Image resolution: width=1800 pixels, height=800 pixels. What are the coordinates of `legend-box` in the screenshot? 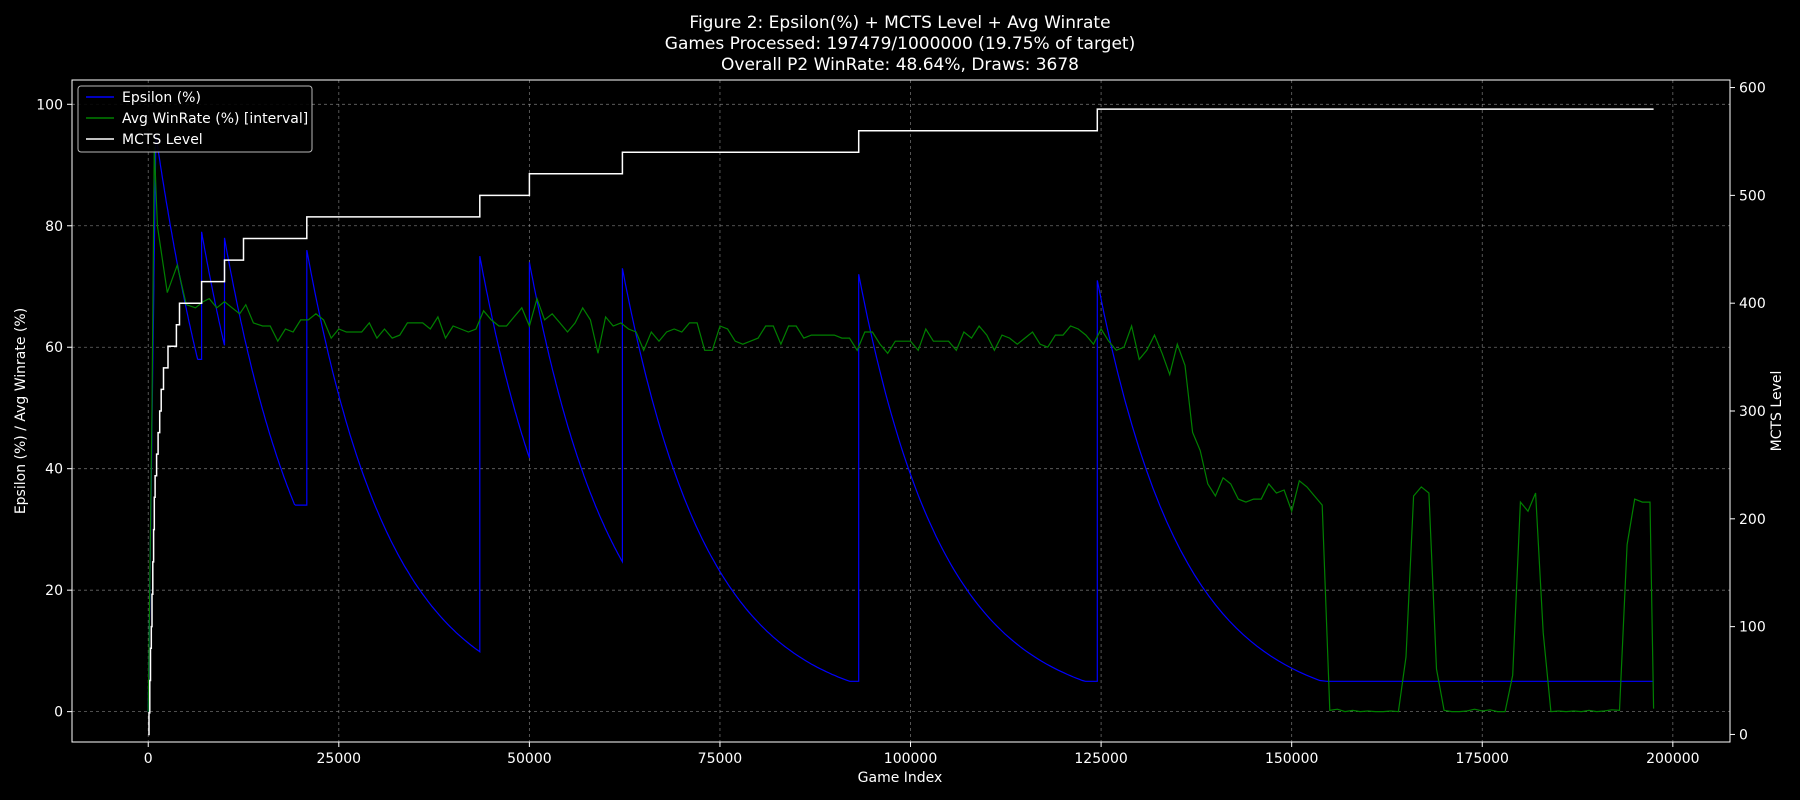 It's located at (195, 119).